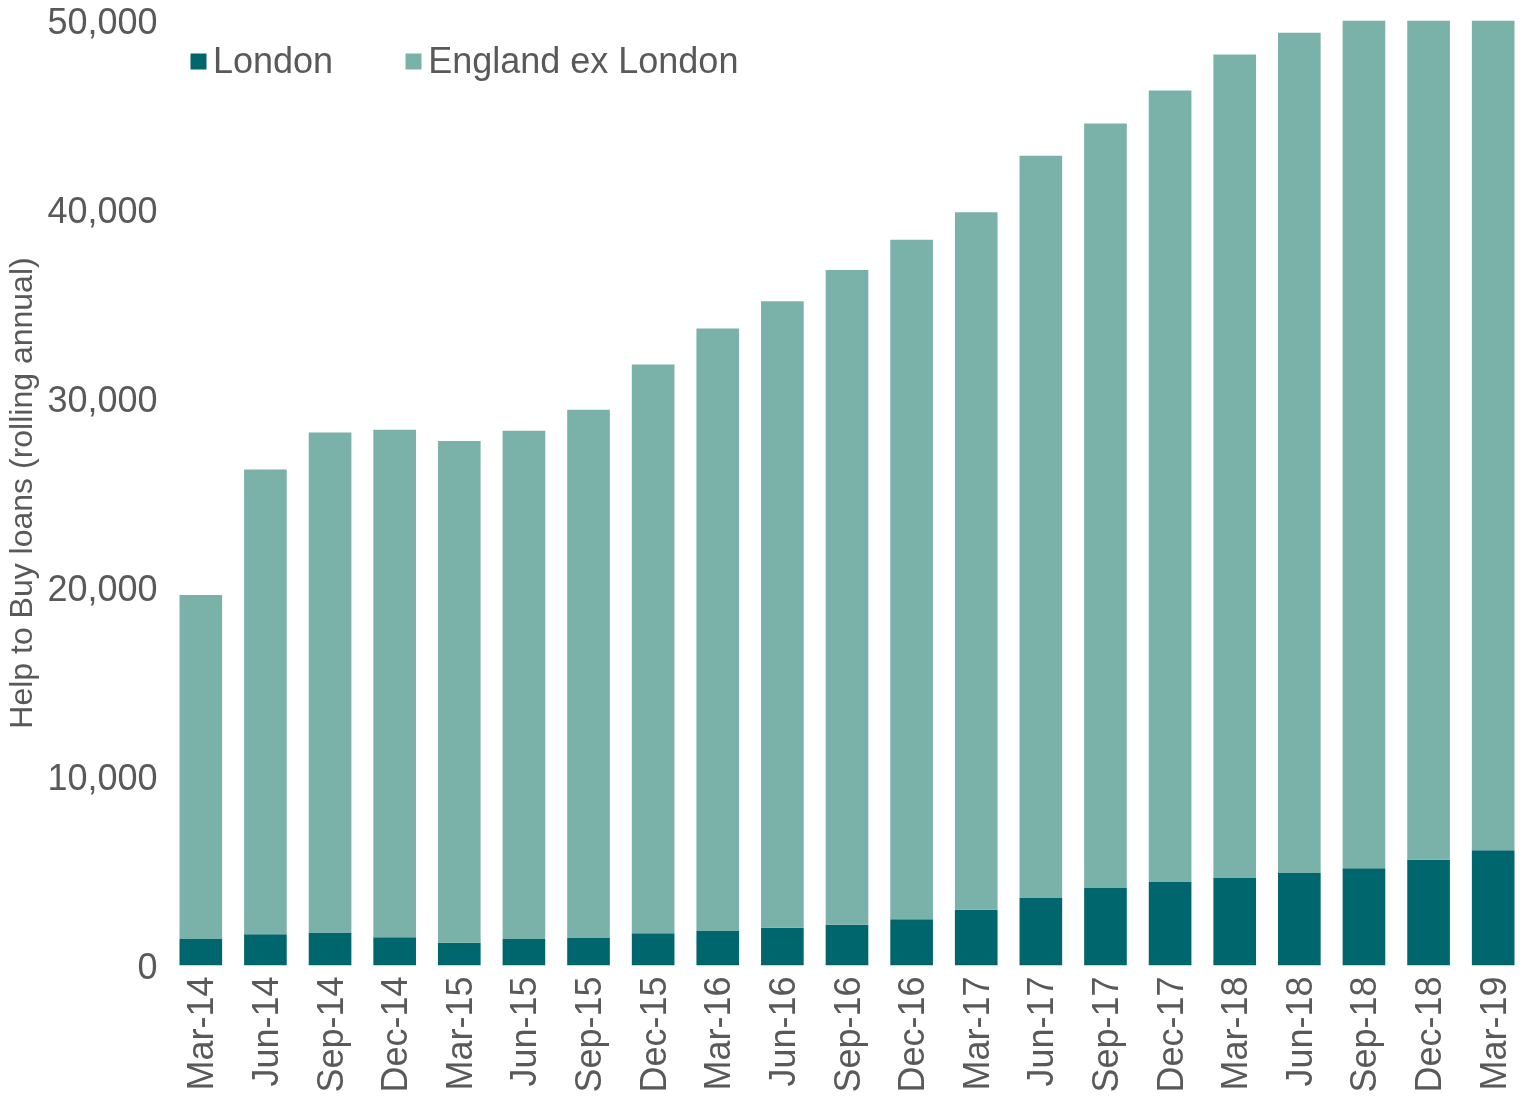 The image size is (1537, 1104). What do you see at coordinates (718, 1033) in the screenshot?
I see `x-tick-label: Mar-16` at bounding box center [718, 1033].